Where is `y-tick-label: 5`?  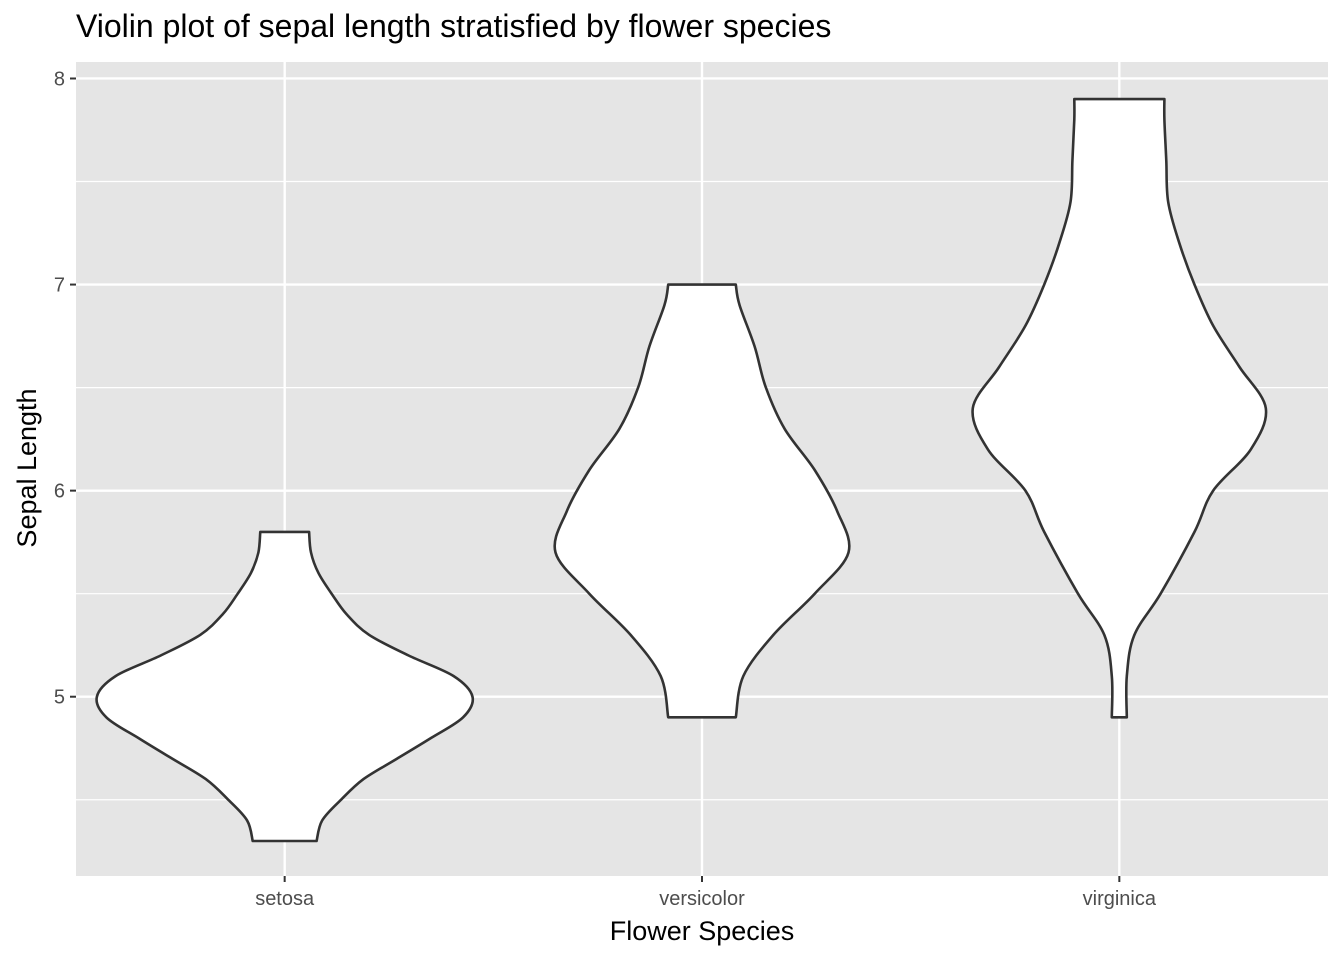
y-tick-label: 5 is located at coordinates (59, 698).